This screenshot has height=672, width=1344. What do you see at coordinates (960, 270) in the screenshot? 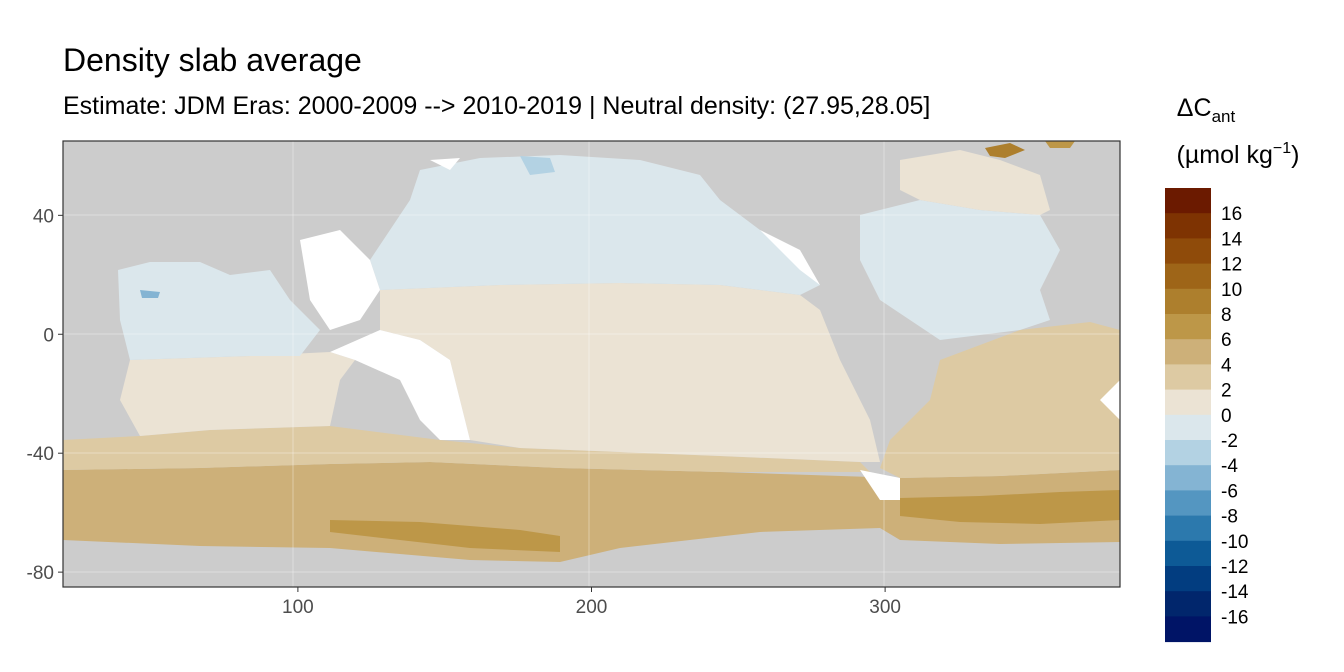
I see `region-north-atlantic` at bounding box center [960, 270].